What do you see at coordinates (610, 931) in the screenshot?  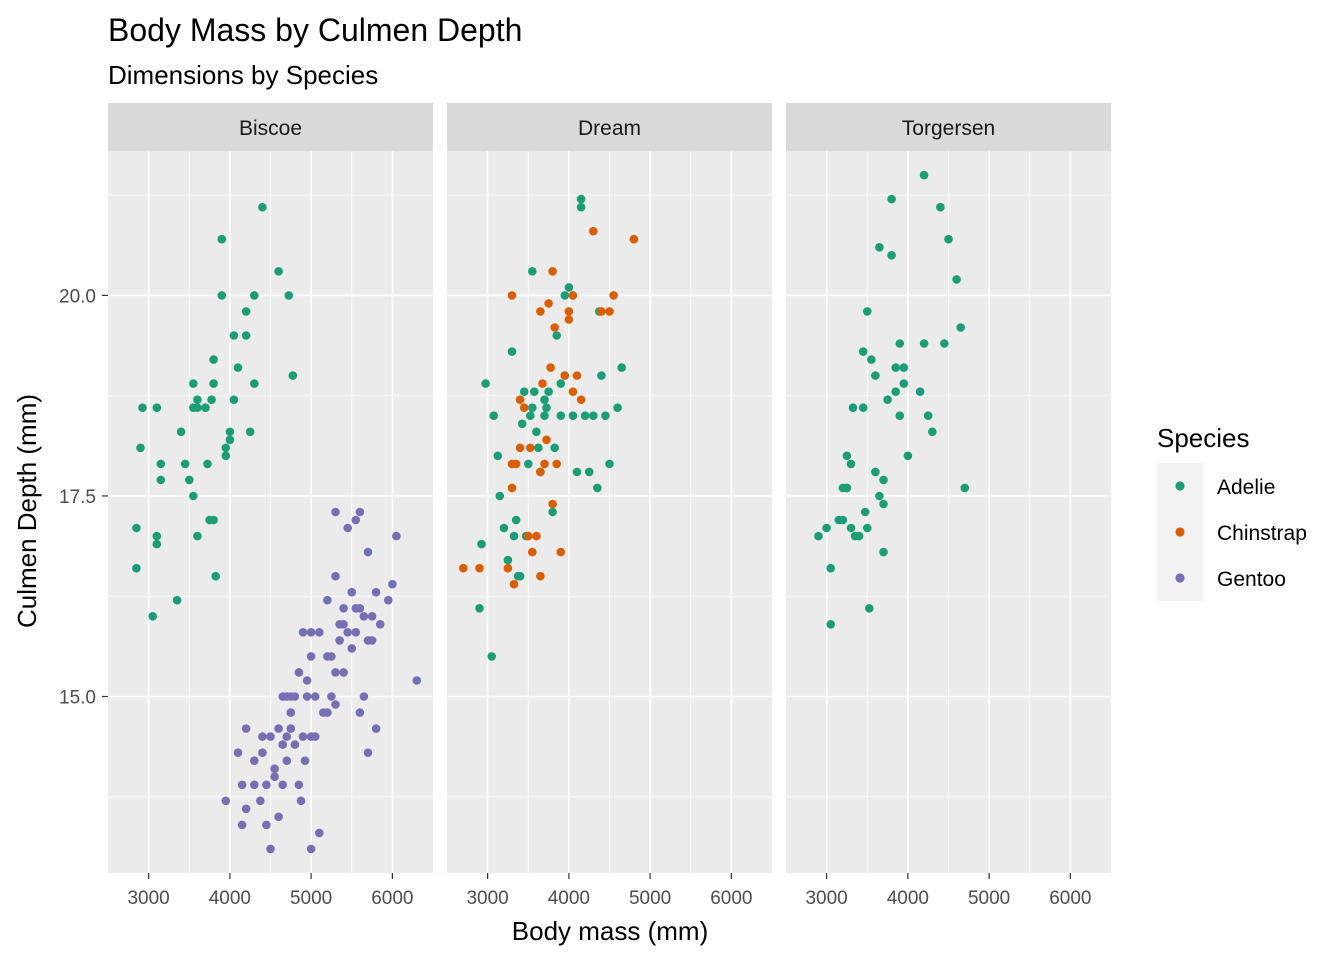 I see `x-axis-title: Body mass (mm)` at bounding box center [610, 931].